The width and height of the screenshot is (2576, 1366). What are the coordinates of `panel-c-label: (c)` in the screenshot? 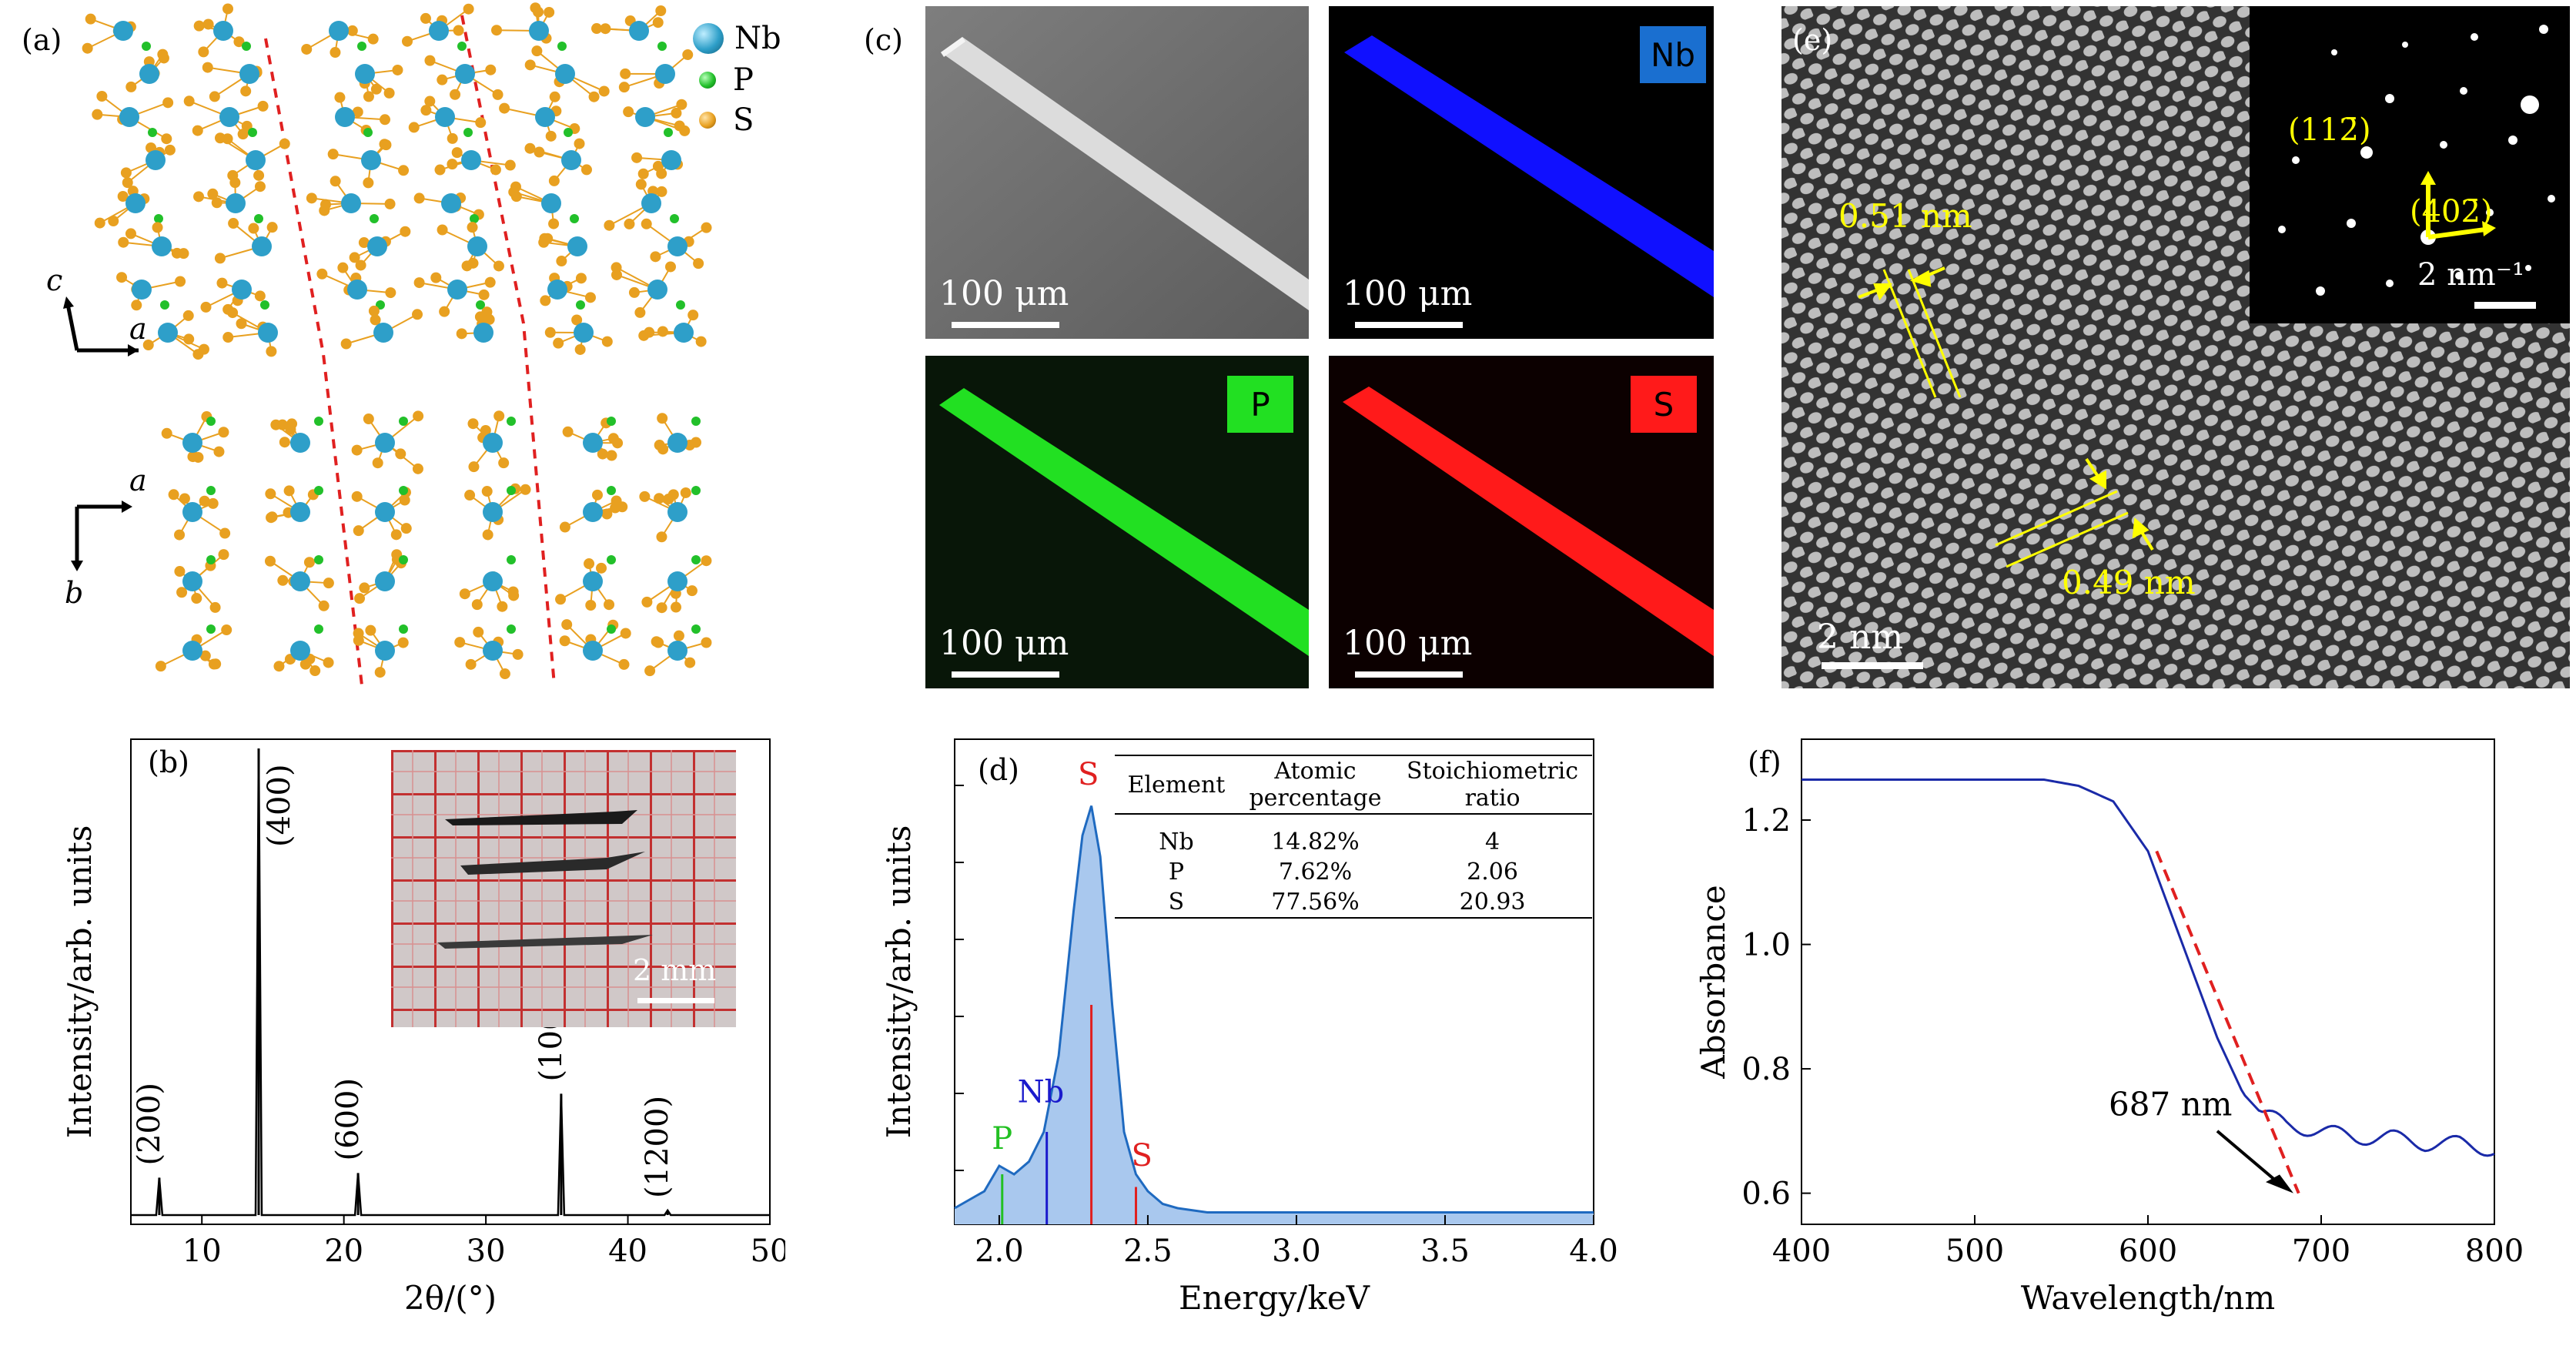 It's located at (883, 40).